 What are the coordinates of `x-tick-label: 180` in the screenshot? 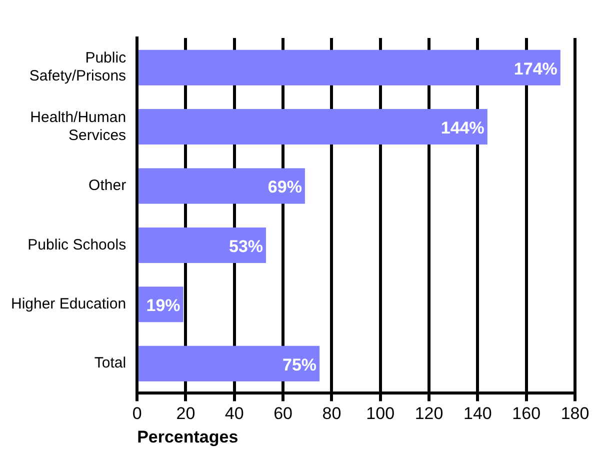 It's located at (575, 414).